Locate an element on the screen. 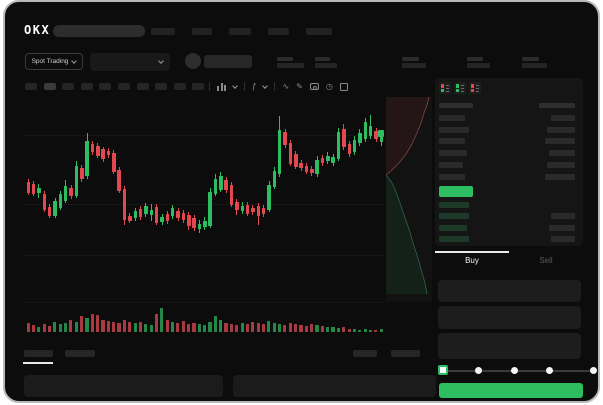  settings-icon: ◷ is located at coordinates (329, 86).